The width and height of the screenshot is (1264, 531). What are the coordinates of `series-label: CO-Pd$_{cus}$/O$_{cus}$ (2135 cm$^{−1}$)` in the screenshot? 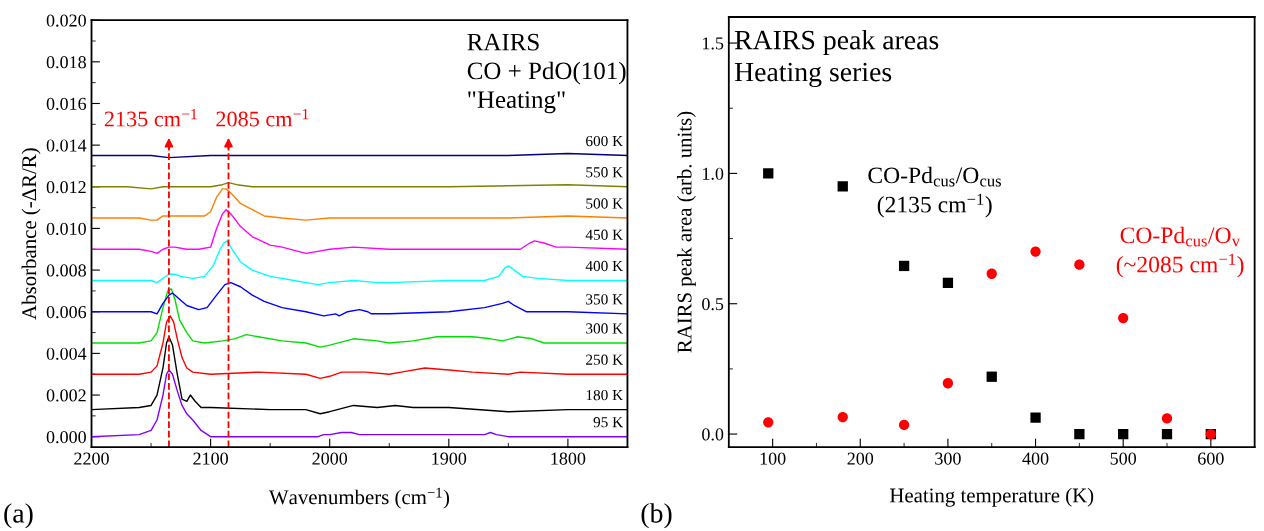 It's located at (934, 192).